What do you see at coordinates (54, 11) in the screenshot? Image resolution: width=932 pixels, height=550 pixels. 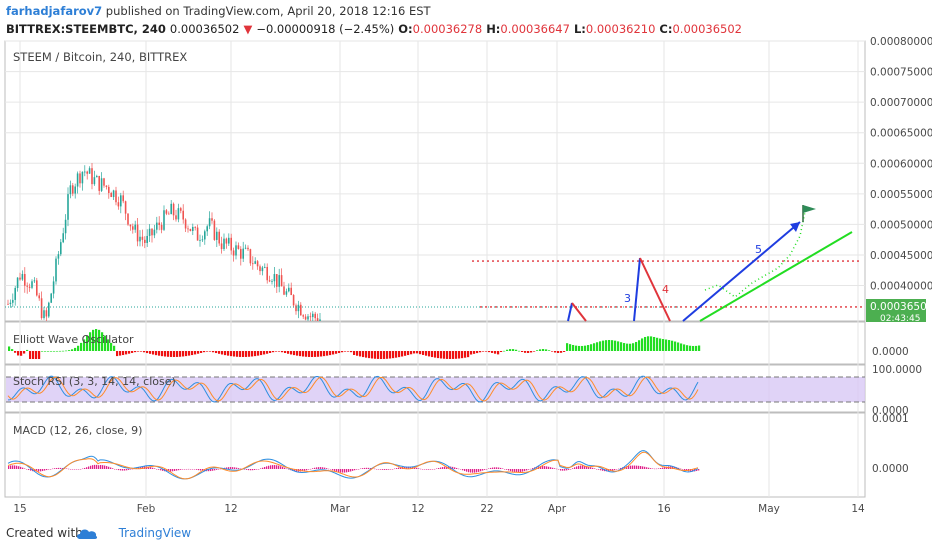 I see `author-link: farhadjafarov7` at bounding box center [54, 11].